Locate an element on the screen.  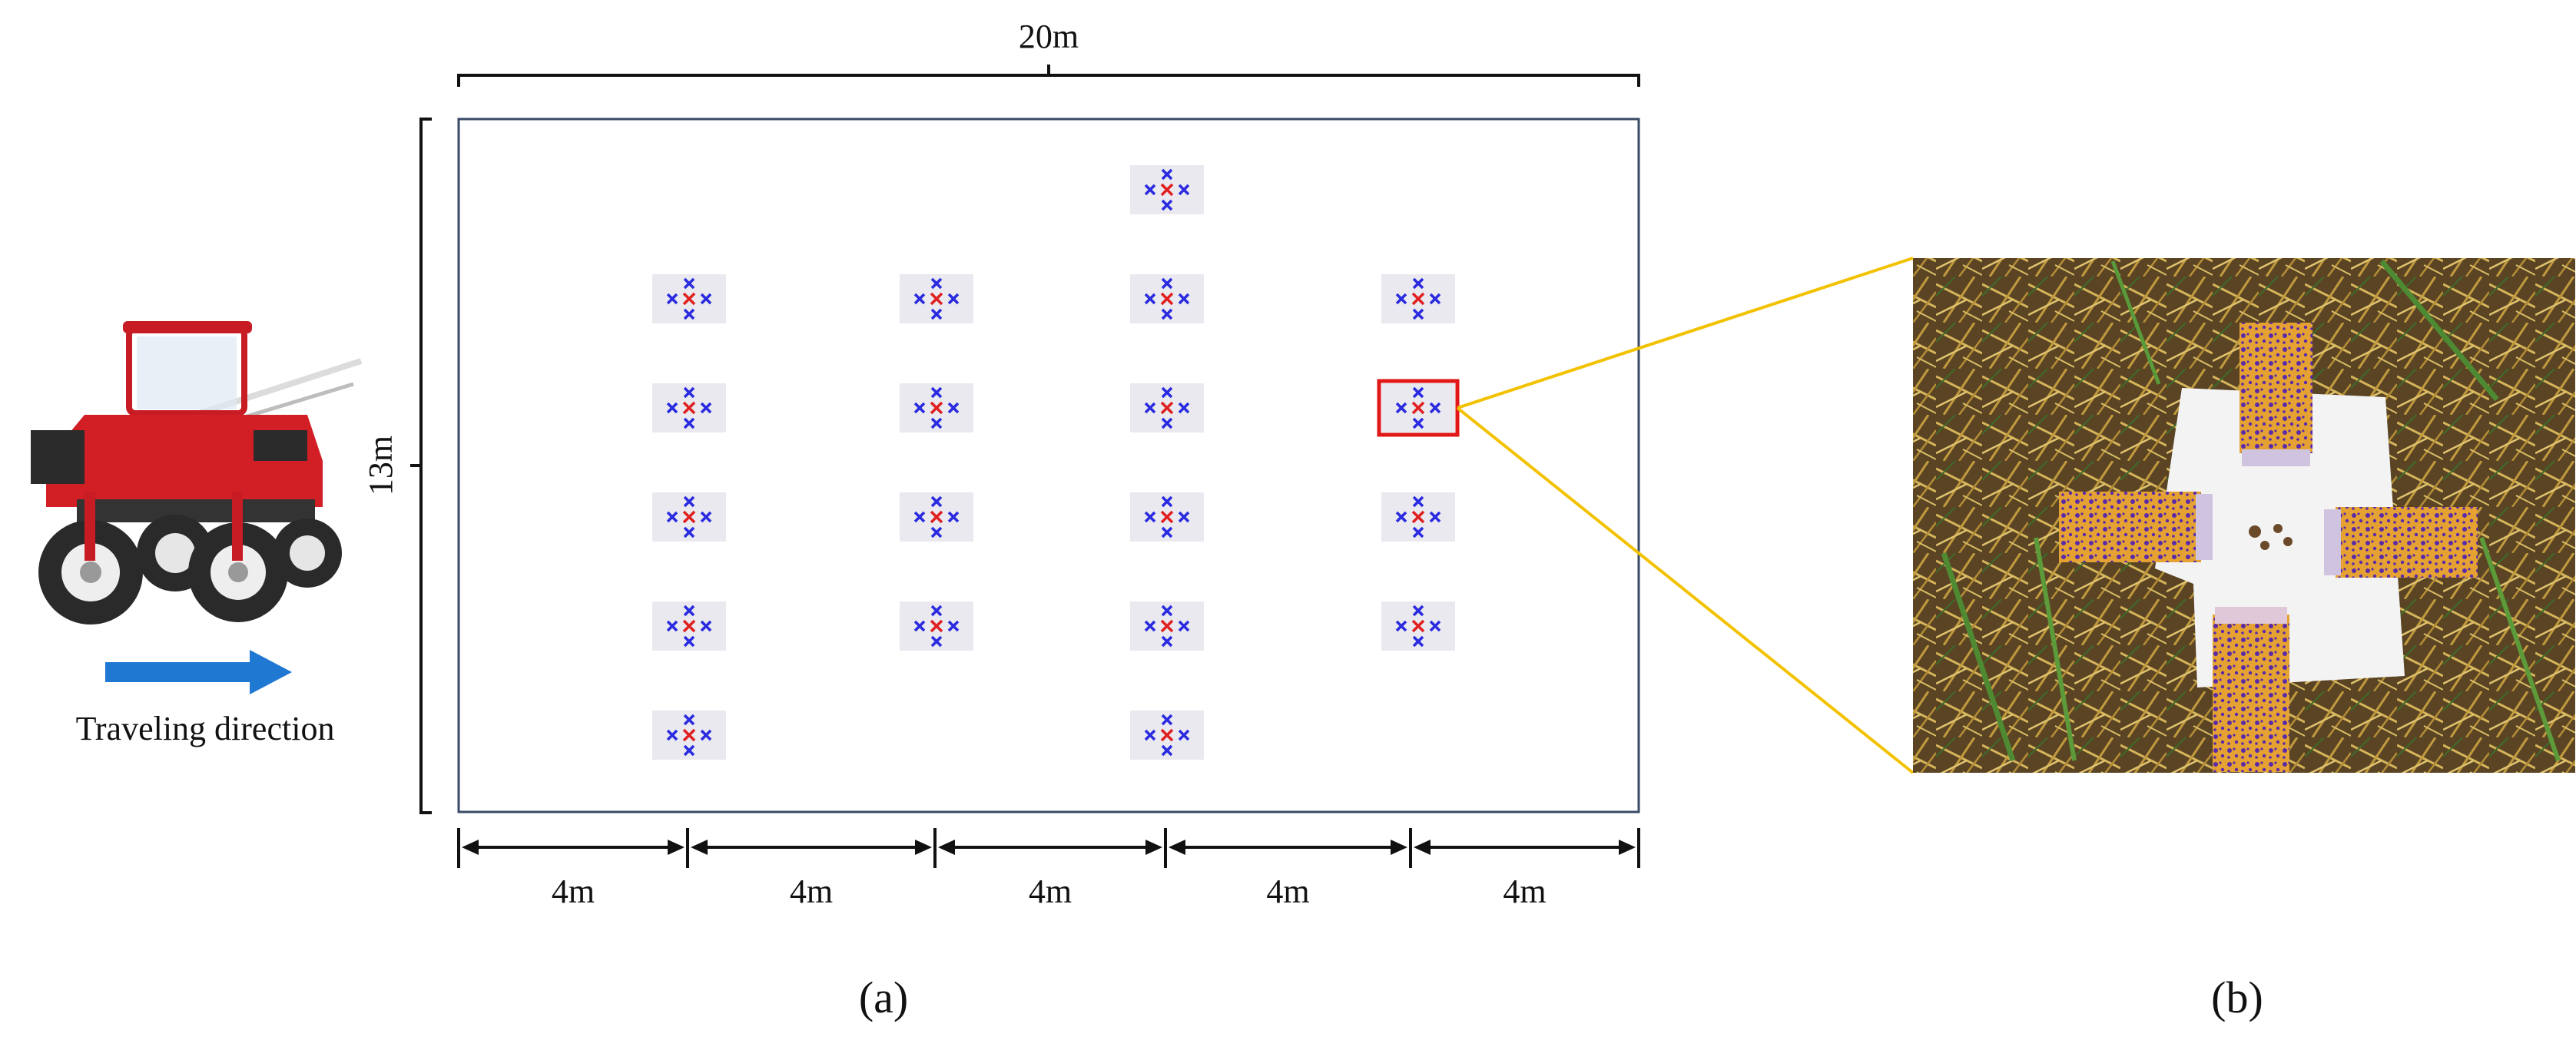
width-dimension: 20m is located at coordinates (1048, 52).